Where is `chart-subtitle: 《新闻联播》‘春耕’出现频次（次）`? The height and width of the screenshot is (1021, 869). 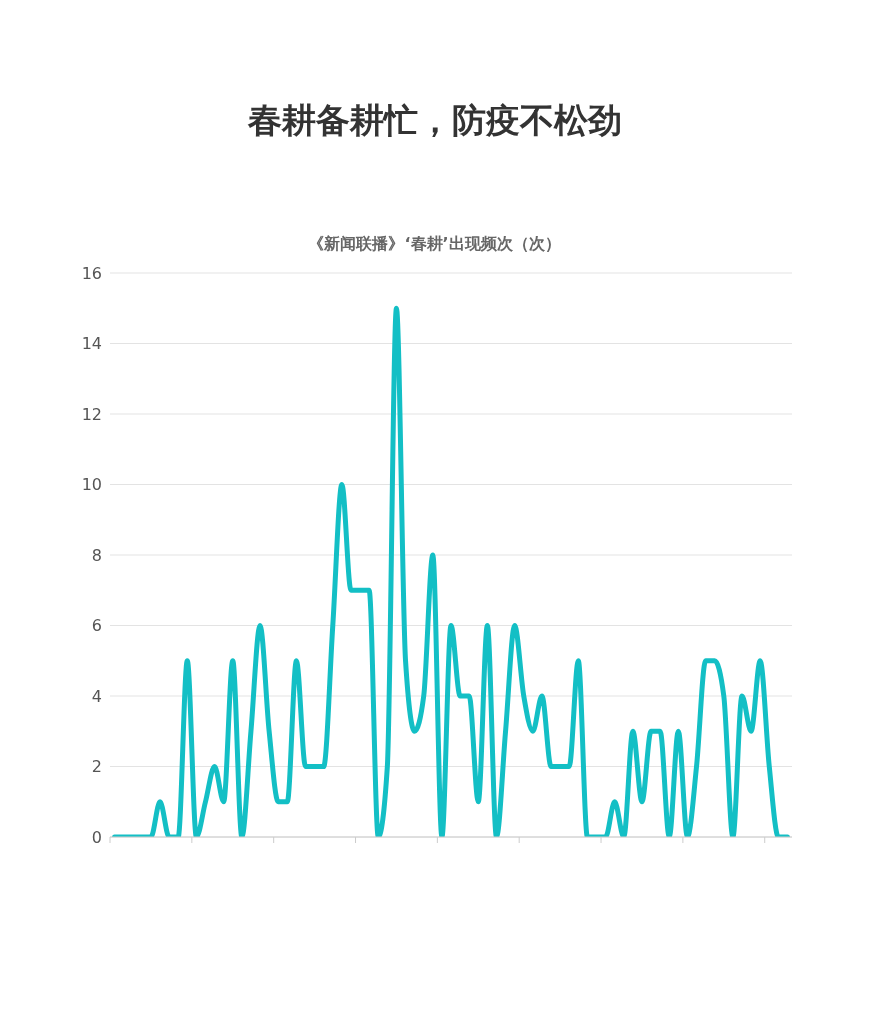
chart-subtitle: 《新闻联播》‘春耕’出现频次（次） is located at coordinates (434, 244).